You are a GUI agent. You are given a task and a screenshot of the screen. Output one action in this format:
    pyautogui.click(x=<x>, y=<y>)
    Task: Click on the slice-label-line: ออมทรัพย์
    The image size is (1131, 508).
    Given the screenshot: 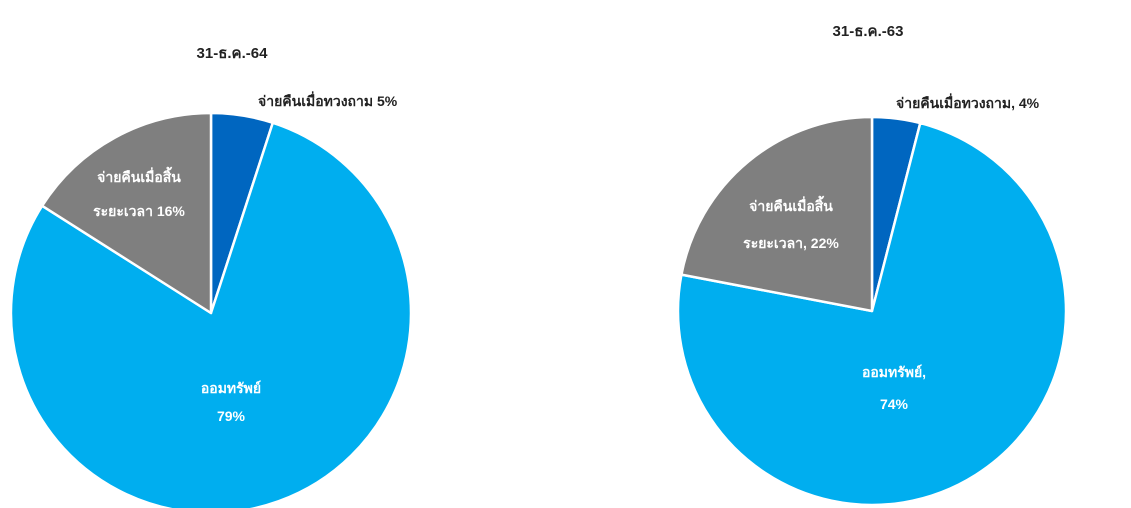 What is the action you would take?
    pyautogui.click(x=231, y=388)
    